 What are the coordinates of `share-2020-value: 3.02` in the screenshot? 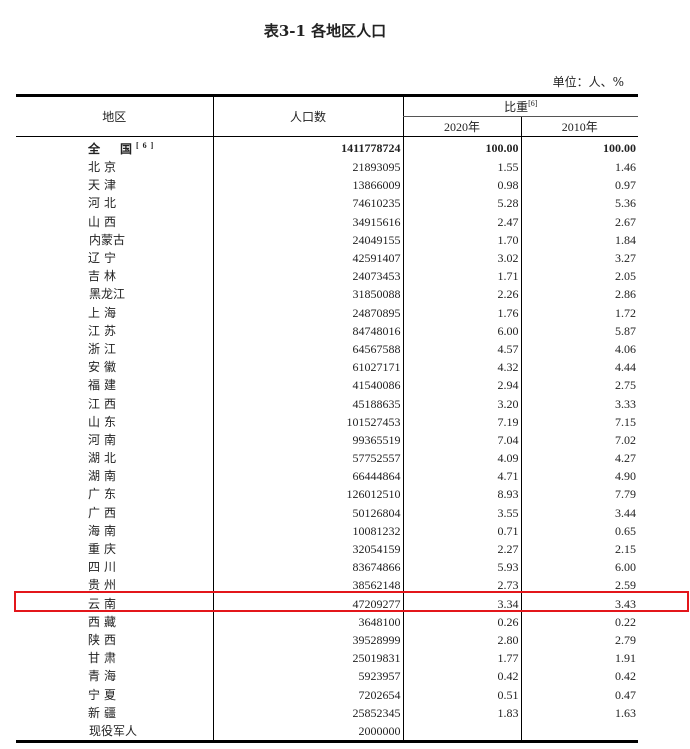 It's located at (461, 258).